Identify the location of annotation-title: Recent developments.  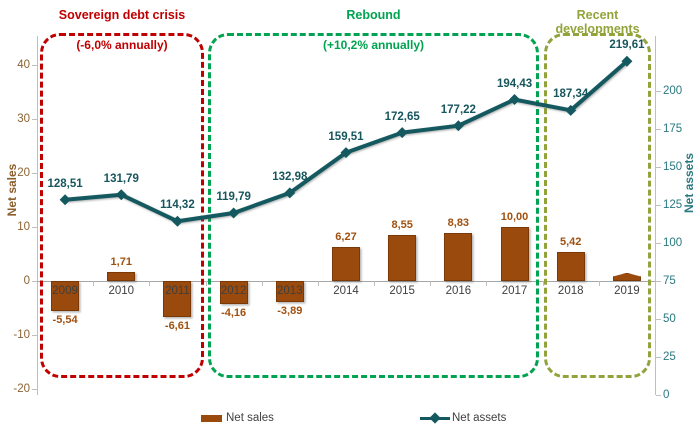
(597, 22).